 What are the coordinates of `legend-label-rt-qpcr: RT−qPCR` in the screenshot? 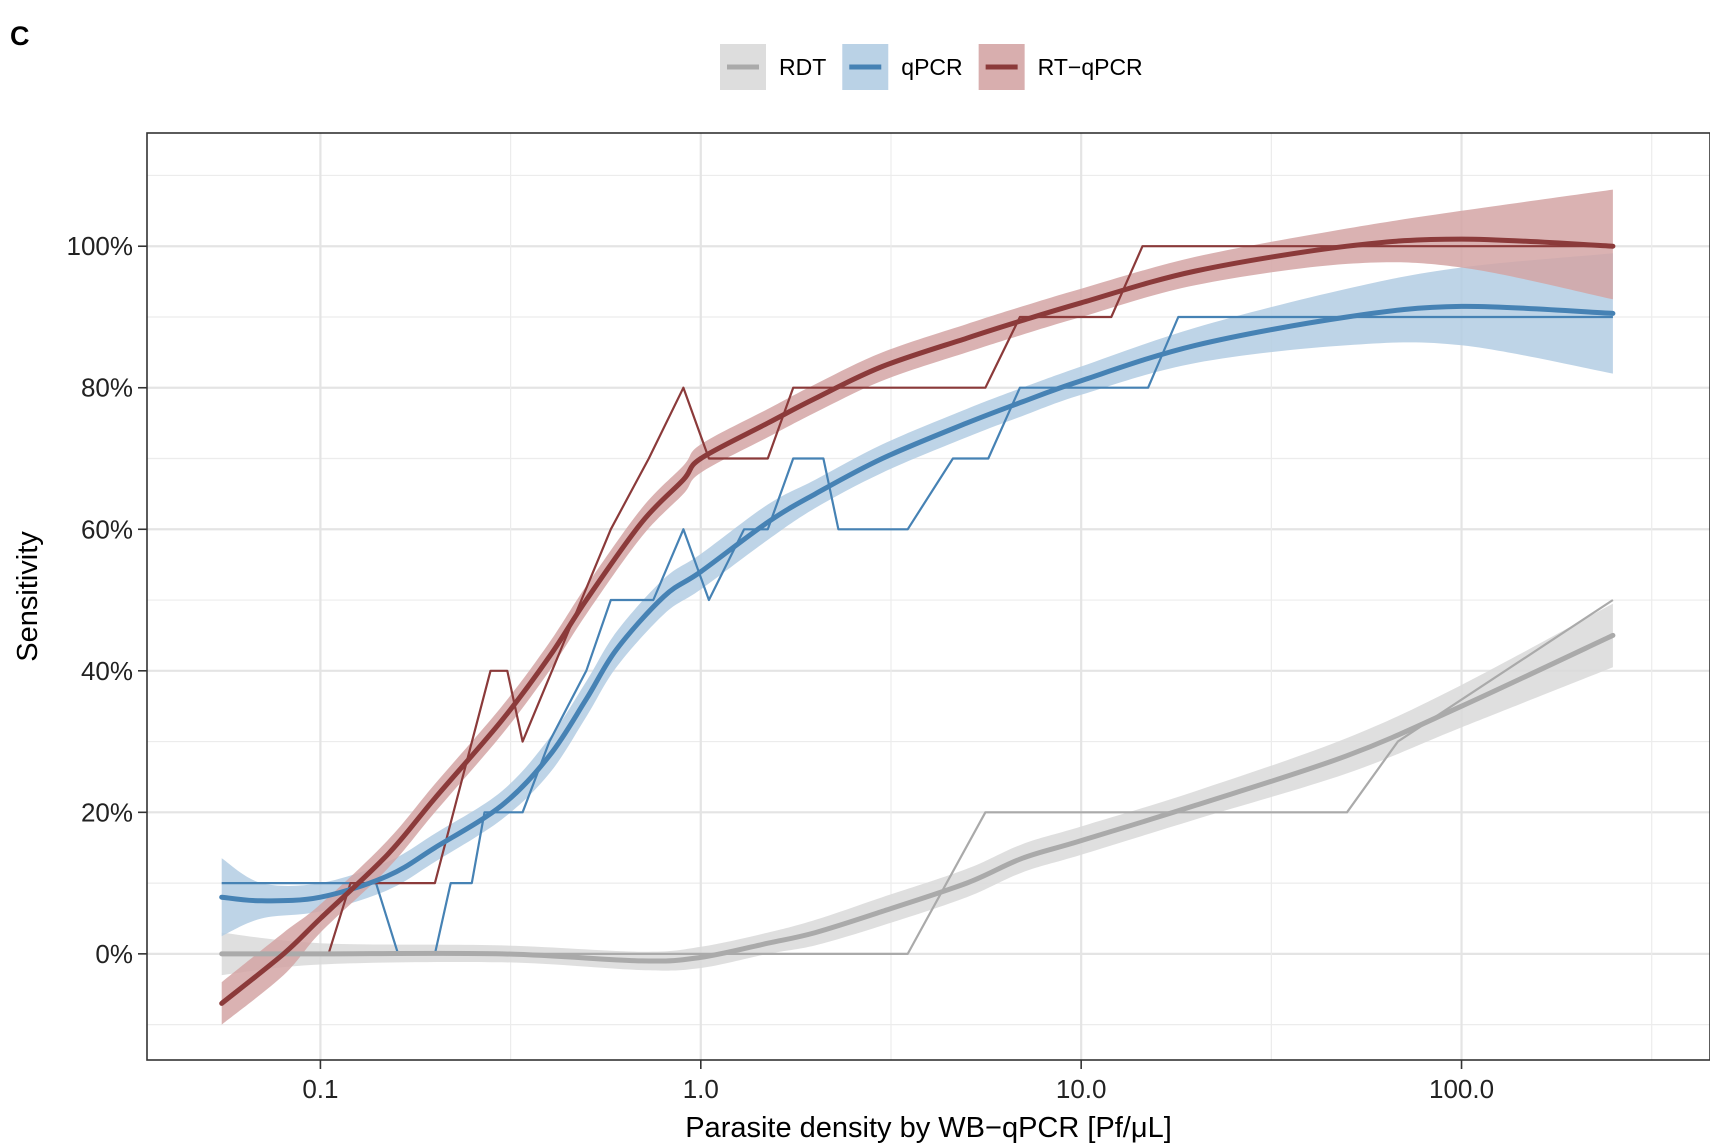 It's located at (1090, 67).